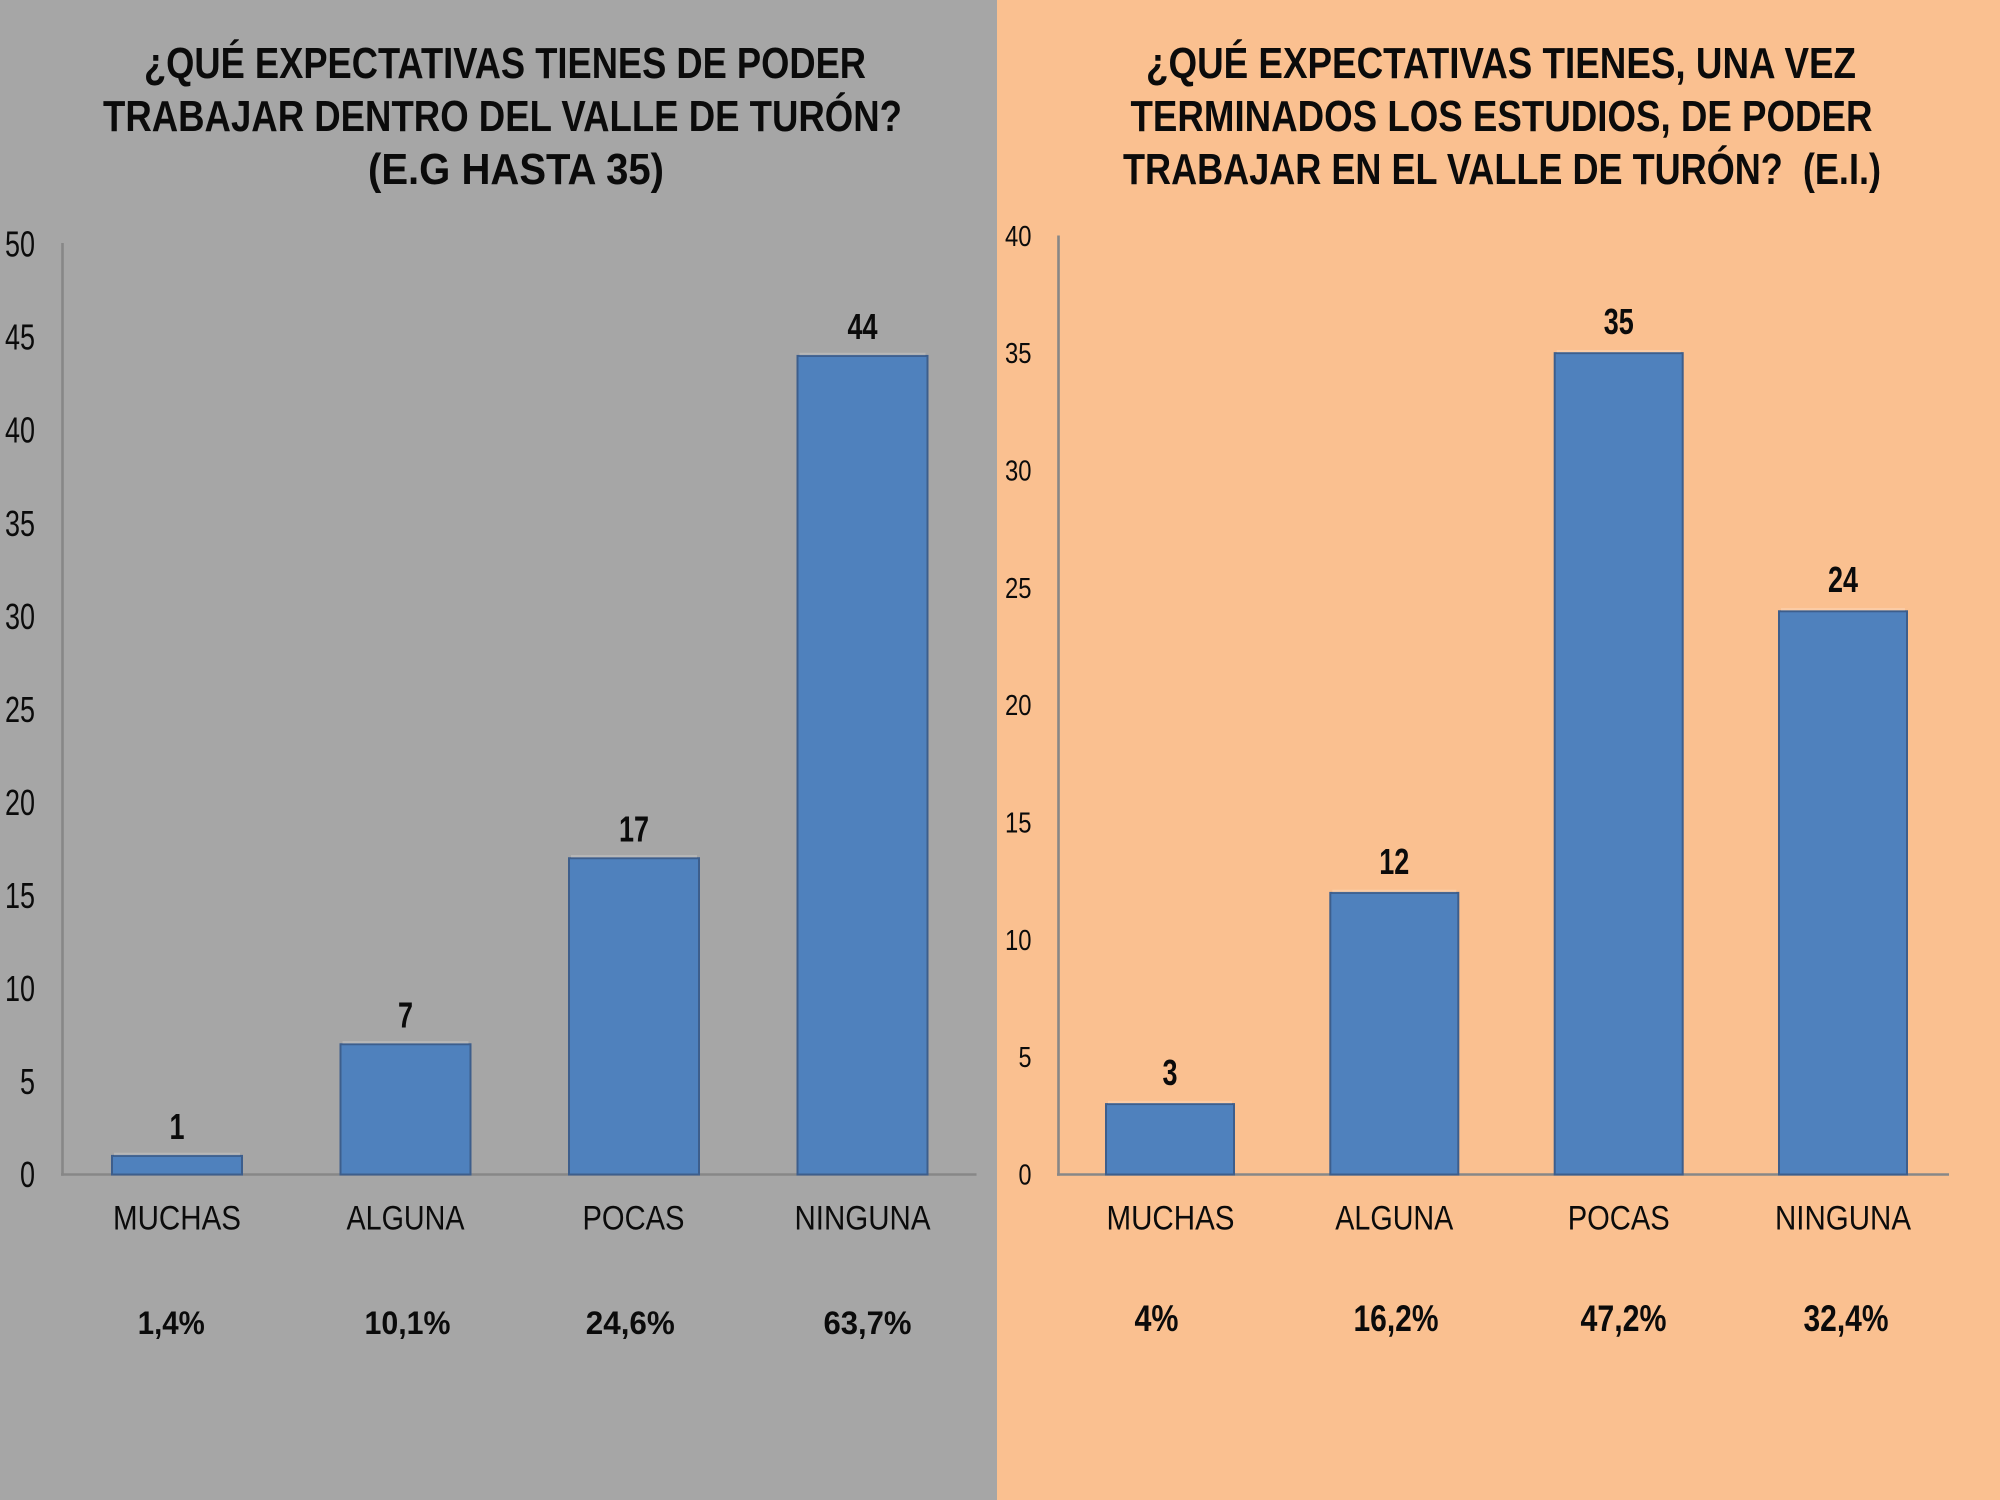  I want to click on svg-text: 50, so click(20, 244).